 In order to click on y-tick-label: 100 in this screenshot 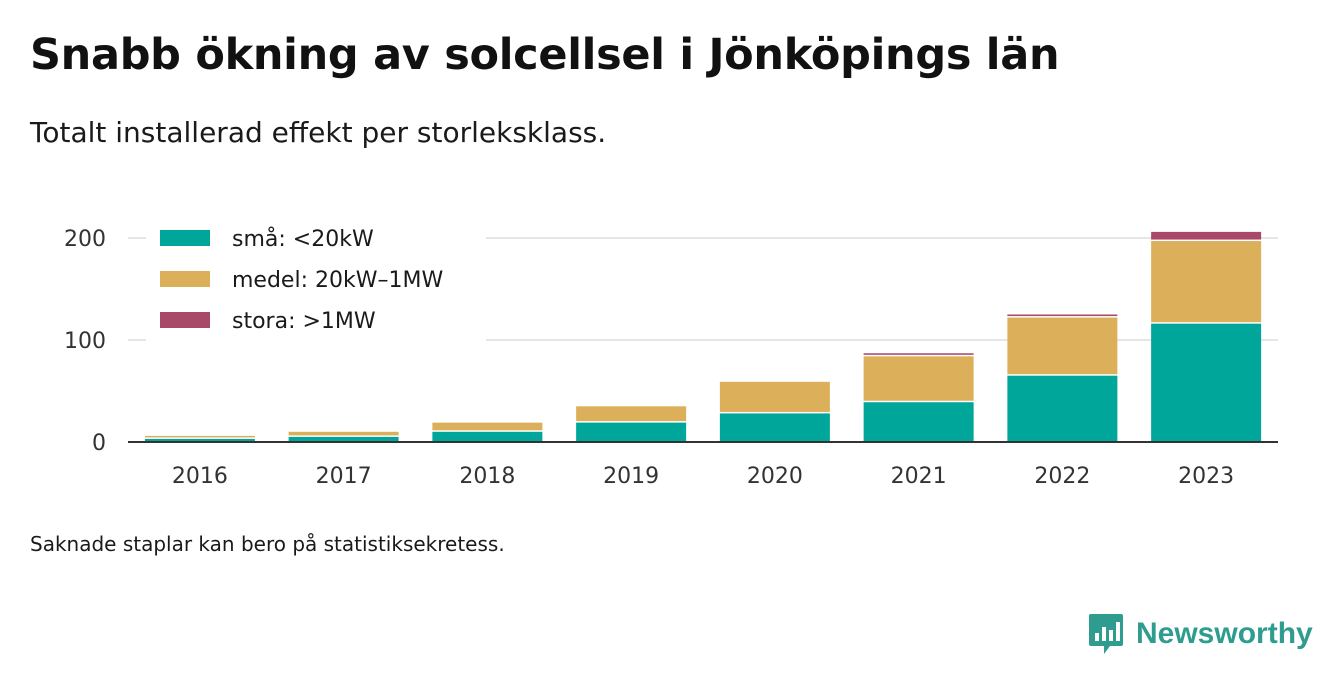, I will do `click(85, 341)`.